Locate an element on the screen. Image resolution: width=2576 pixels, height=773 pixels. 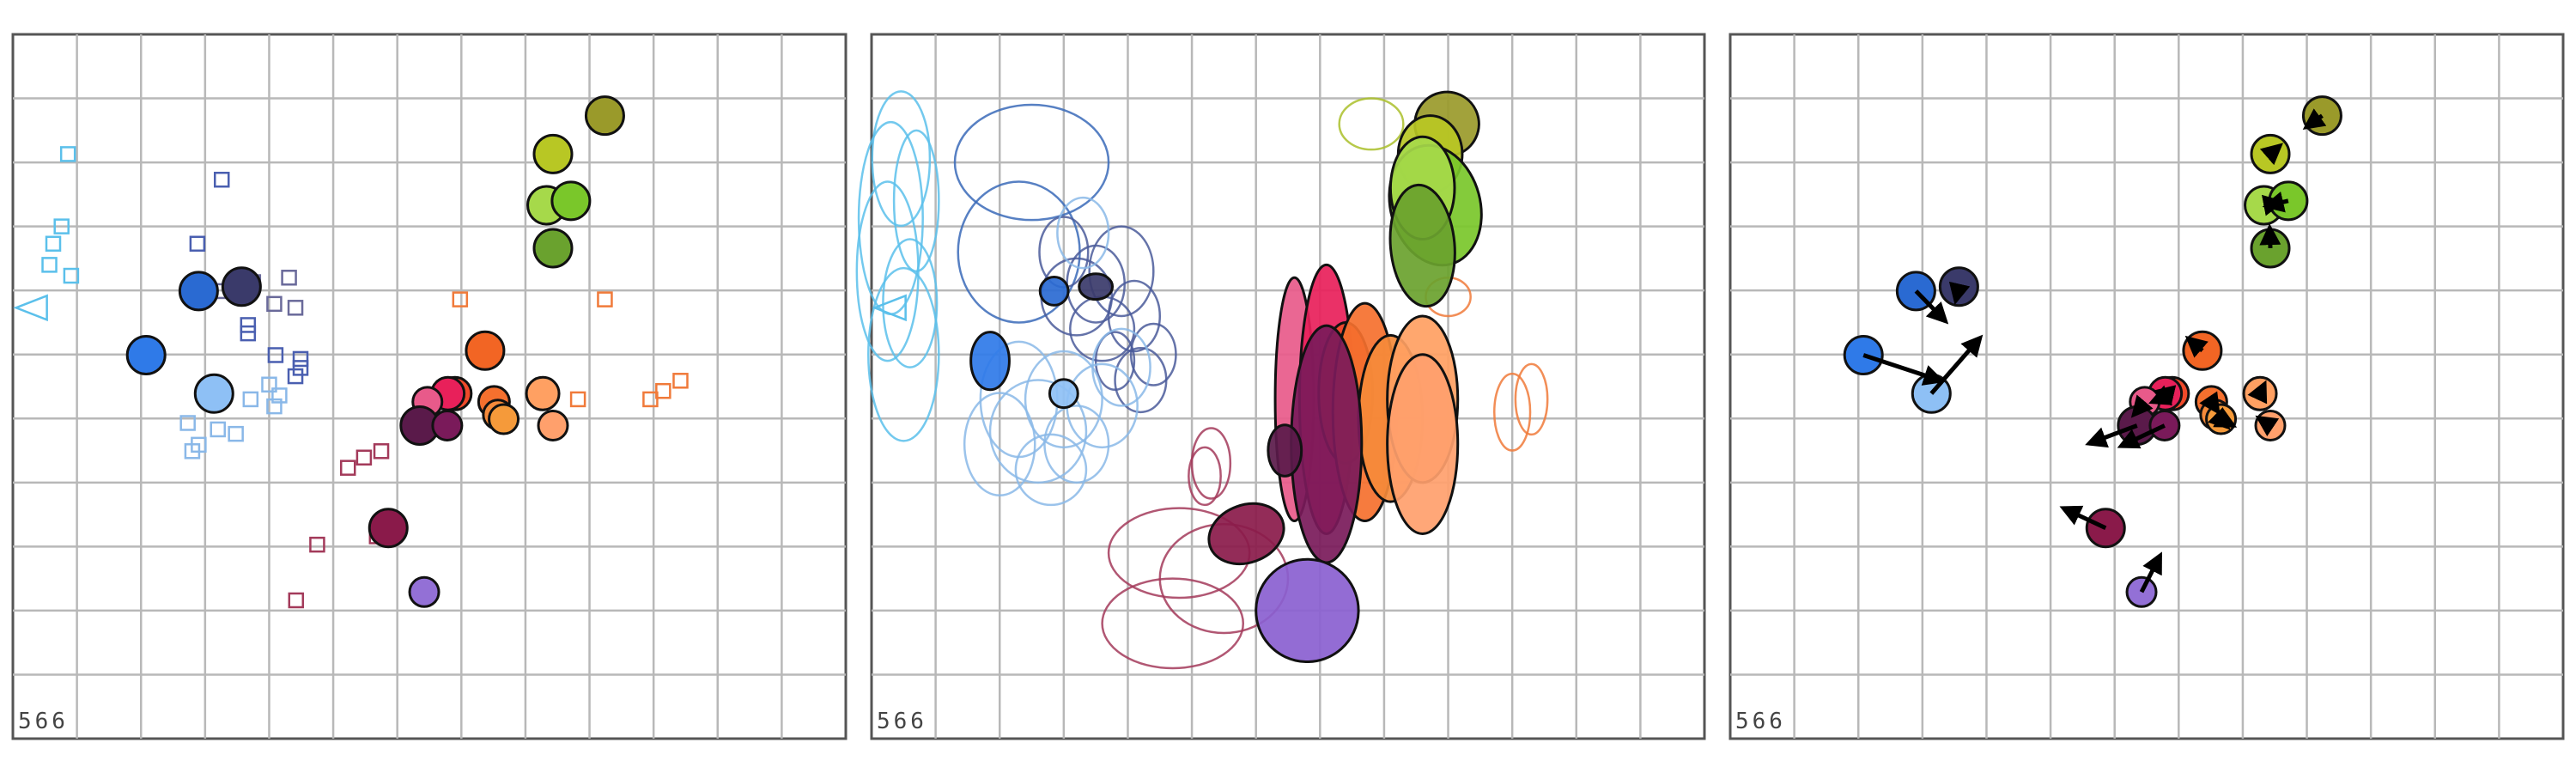
panel-3-label: 566 is located at coordinates (1761, 721).